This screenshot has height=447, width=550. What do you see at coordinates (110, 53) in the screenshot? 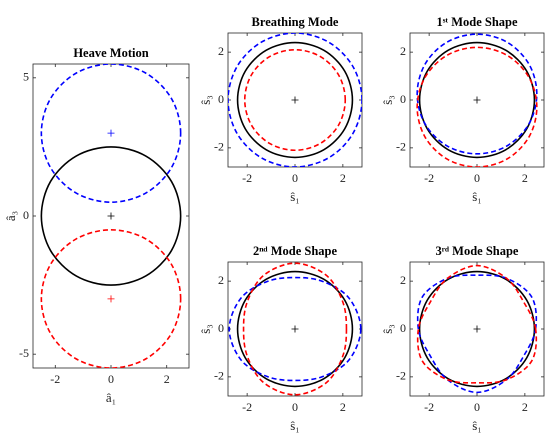
I see `chart-title: Heave Motion` at bounding box center [110, 53].